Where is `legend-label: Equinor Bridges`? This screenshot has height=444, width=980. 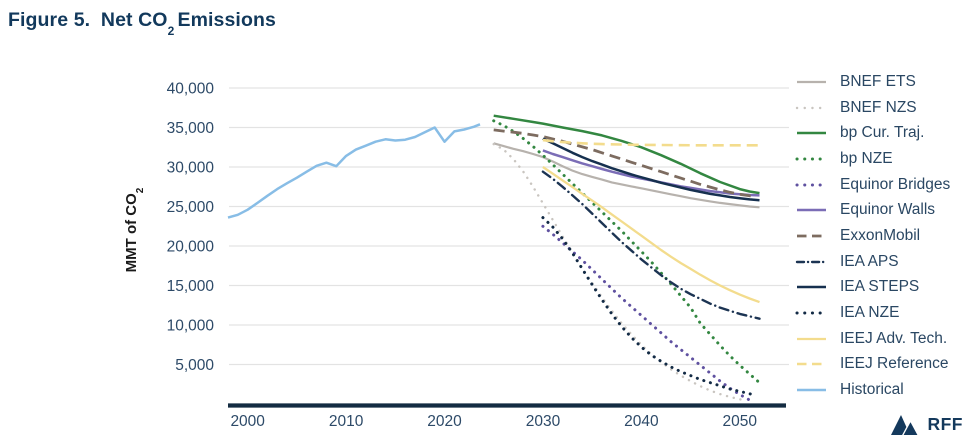
legend-label: Equinor Bridges is located at coordinates (895, 184).